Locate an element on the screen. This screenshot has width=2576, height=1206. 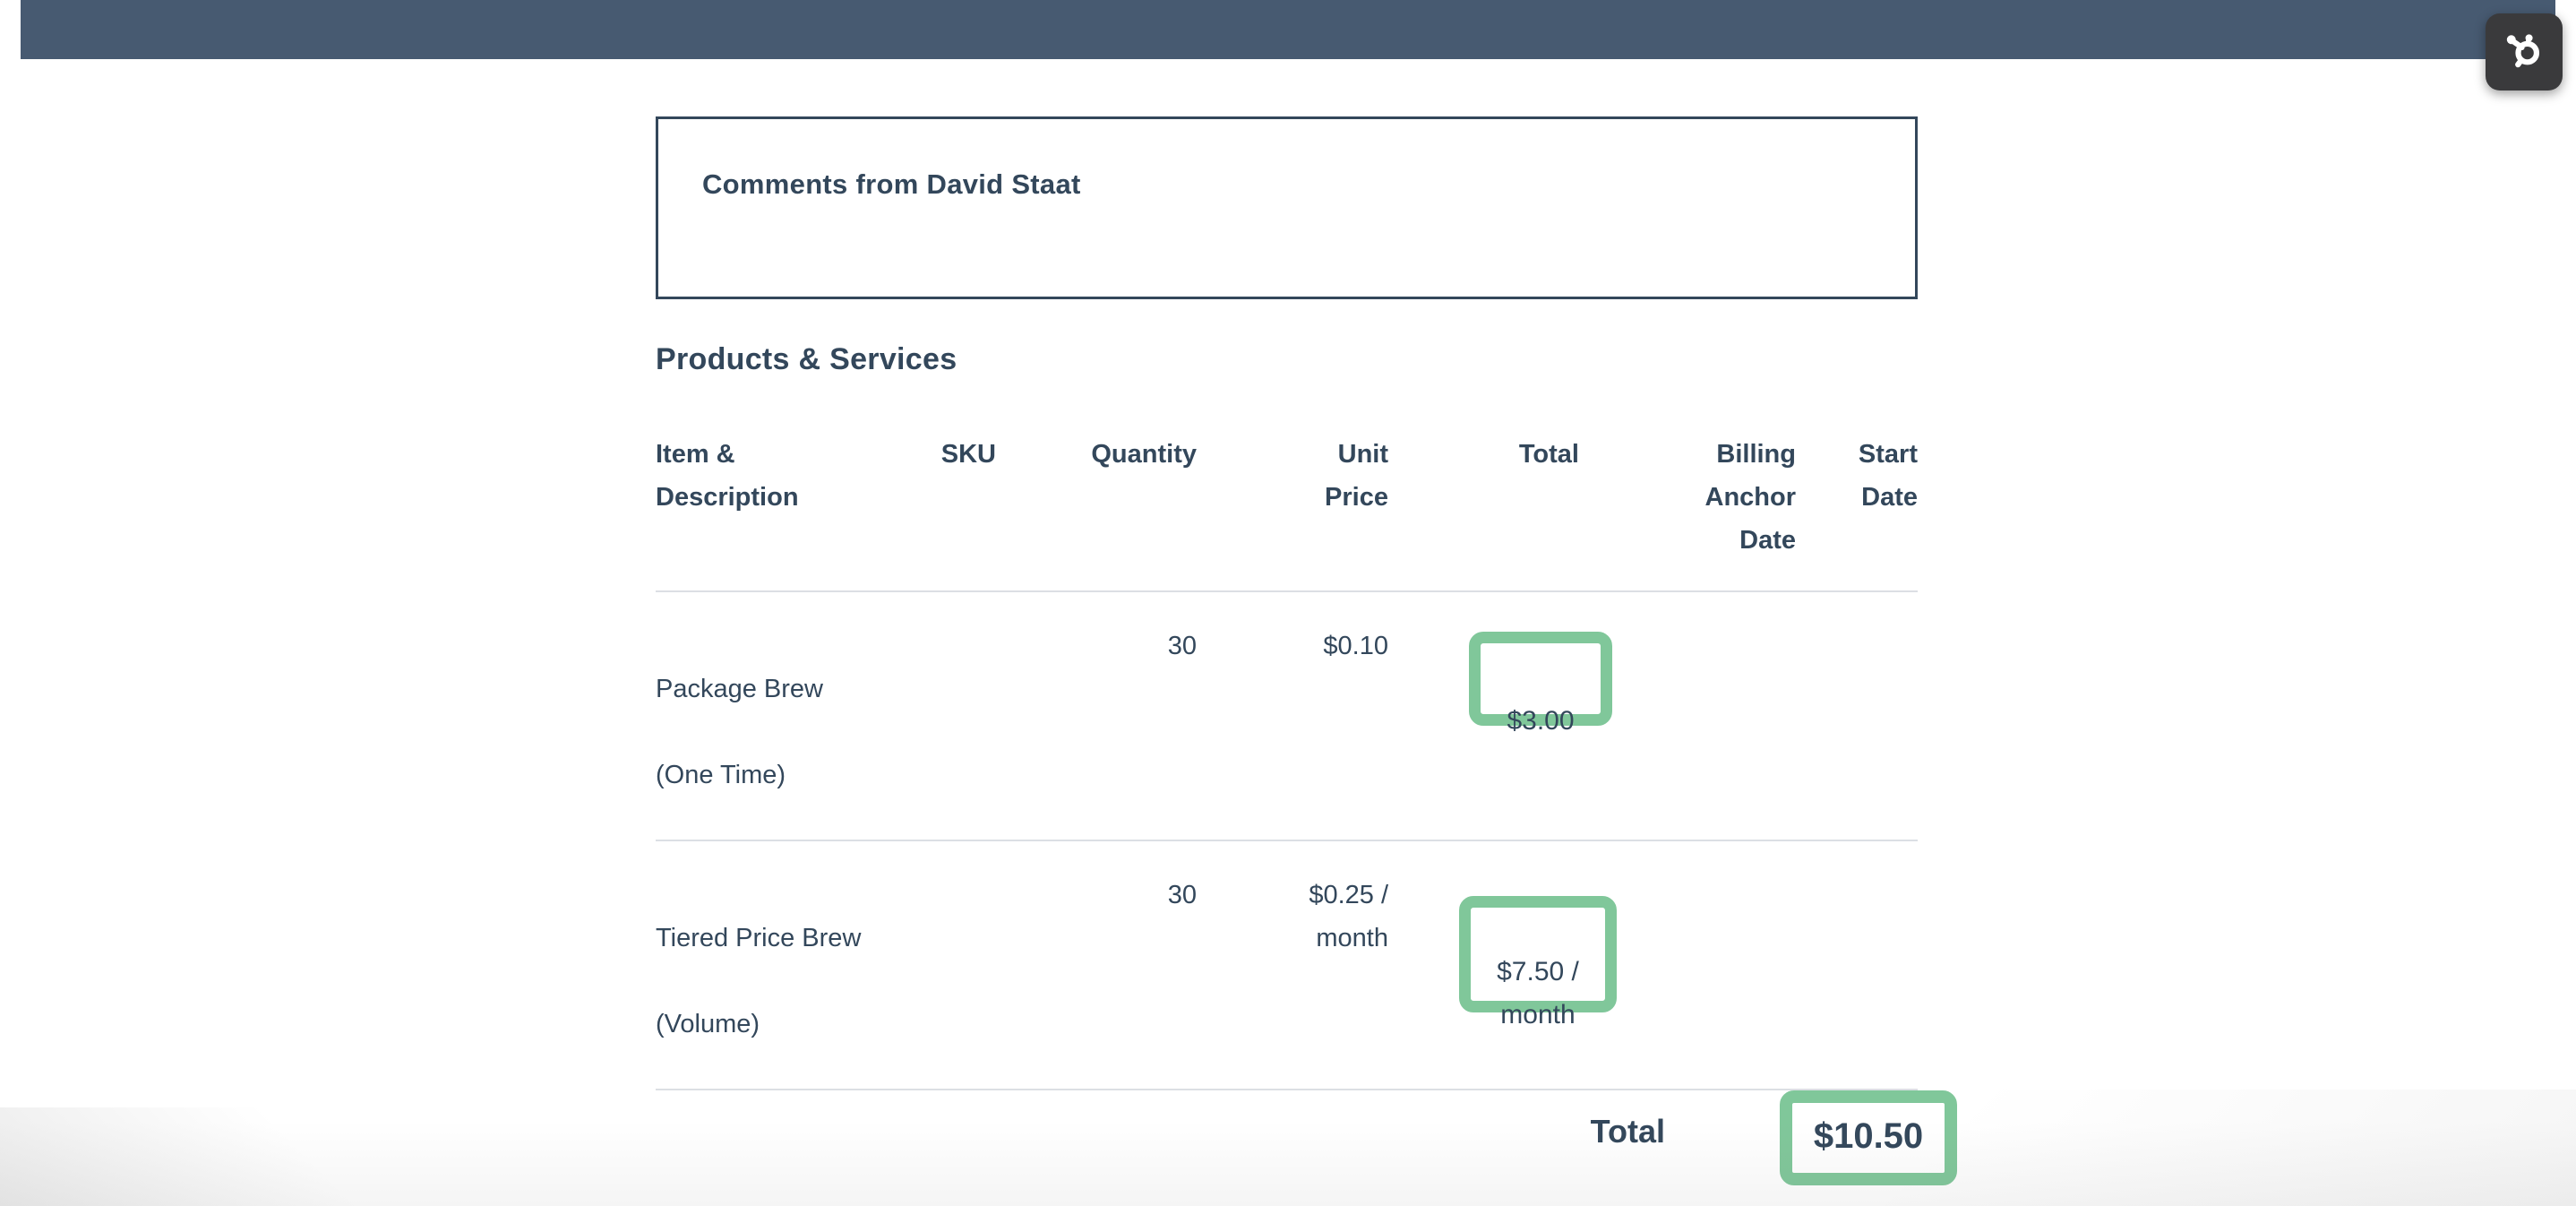
total-value: $3.00 is located at coordinates (1541, 721).